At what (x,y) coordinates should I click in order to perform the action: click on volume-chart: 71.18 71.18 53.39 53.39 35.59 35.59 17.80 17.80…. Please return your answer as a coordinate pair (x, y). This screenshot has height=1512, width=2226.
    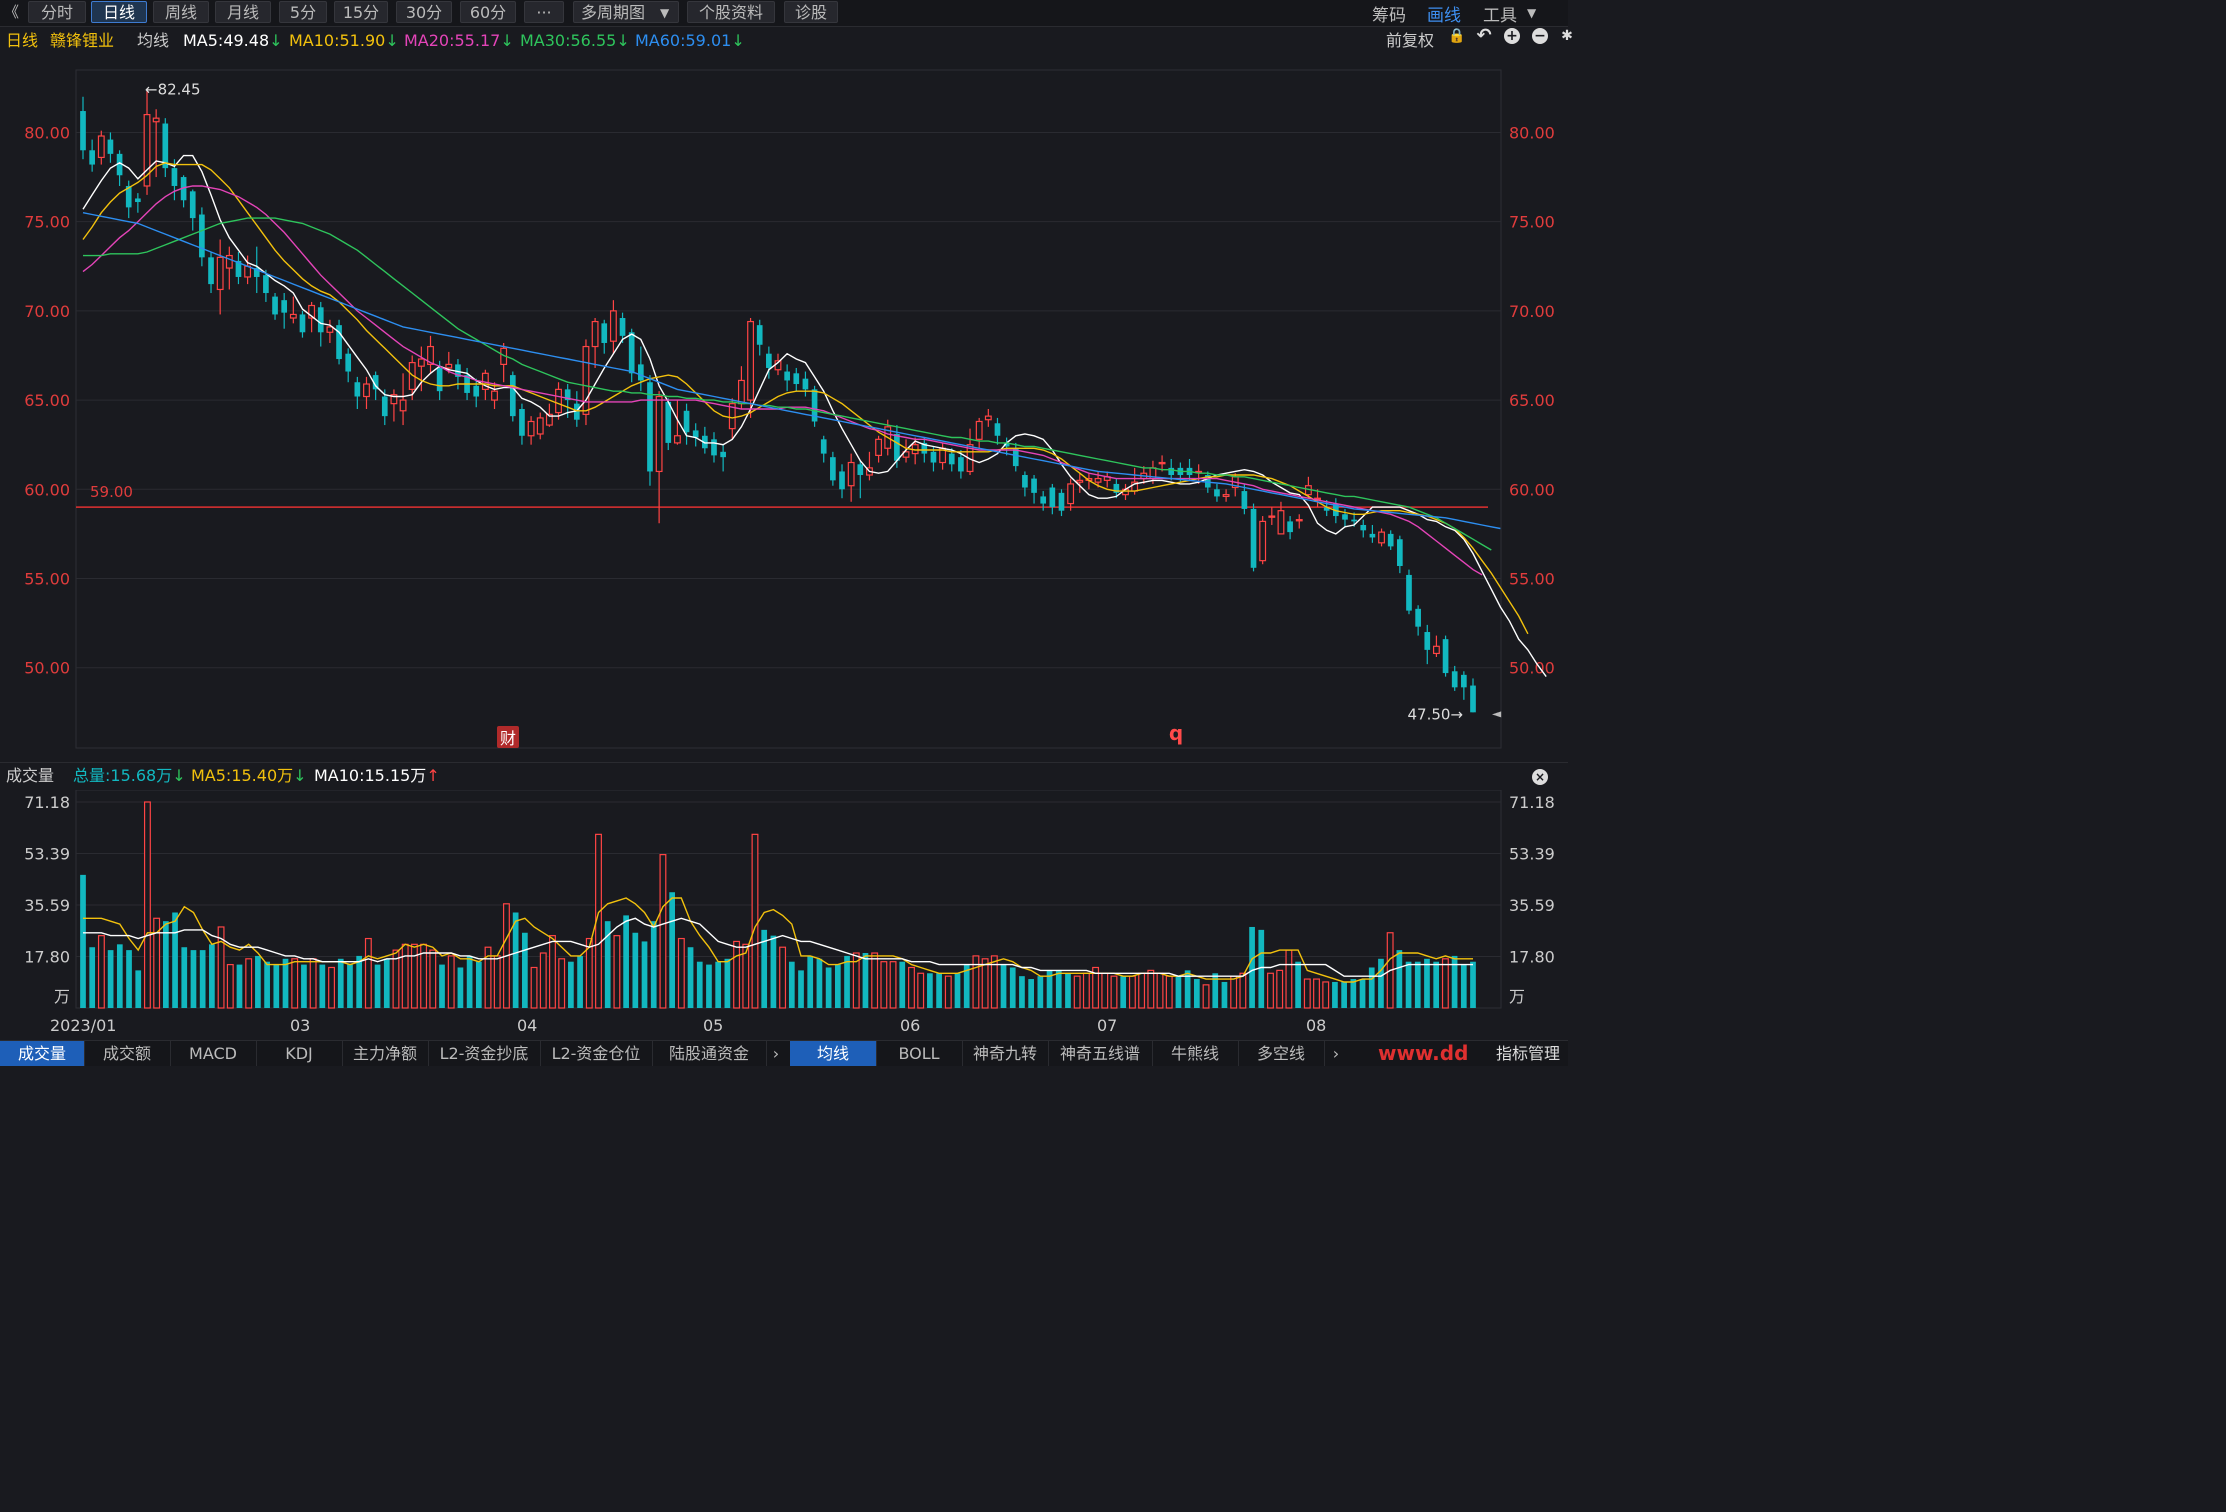
    Looking at the image, I should click on (784, 901).